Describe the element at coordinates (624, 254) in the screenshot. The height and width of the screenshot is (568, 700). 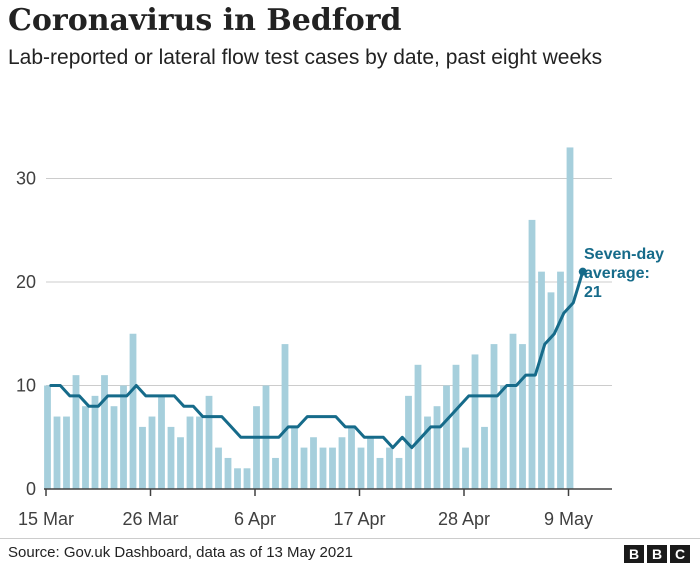
I see `average-annotation-line: Seven-day` at that location.